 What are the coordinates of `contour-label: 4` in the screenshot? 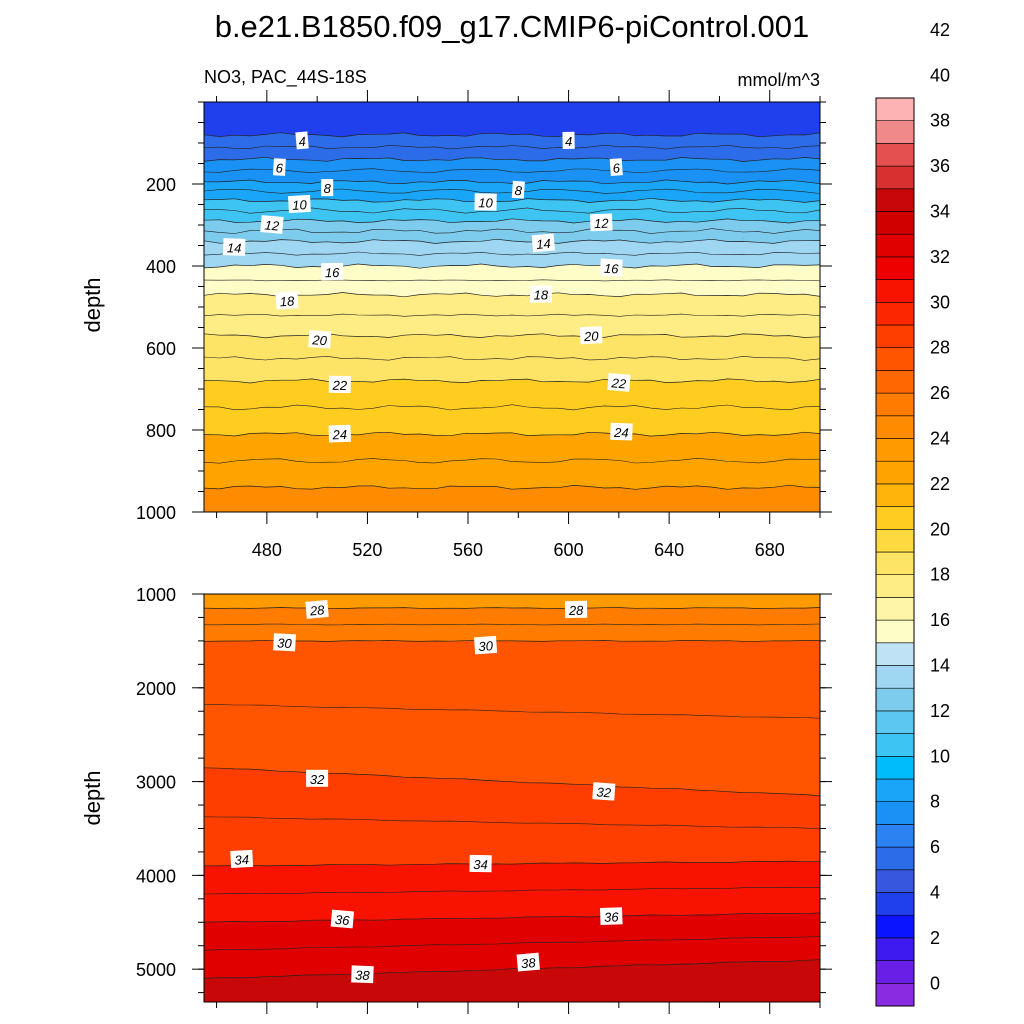 It's located at (302, 140).